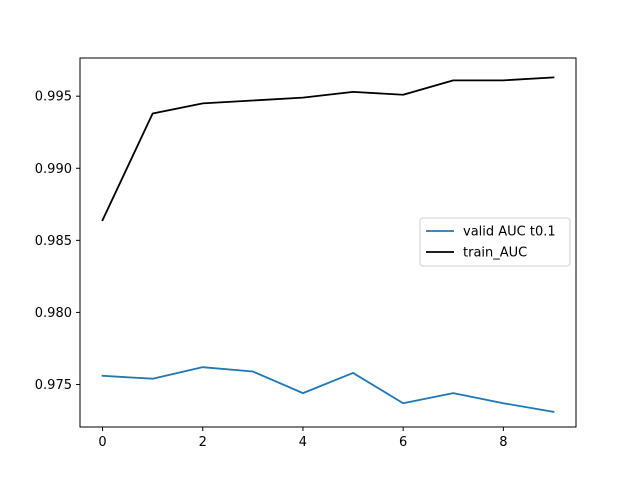  I want to click on x-tick-label: 4, so click(303, 442).